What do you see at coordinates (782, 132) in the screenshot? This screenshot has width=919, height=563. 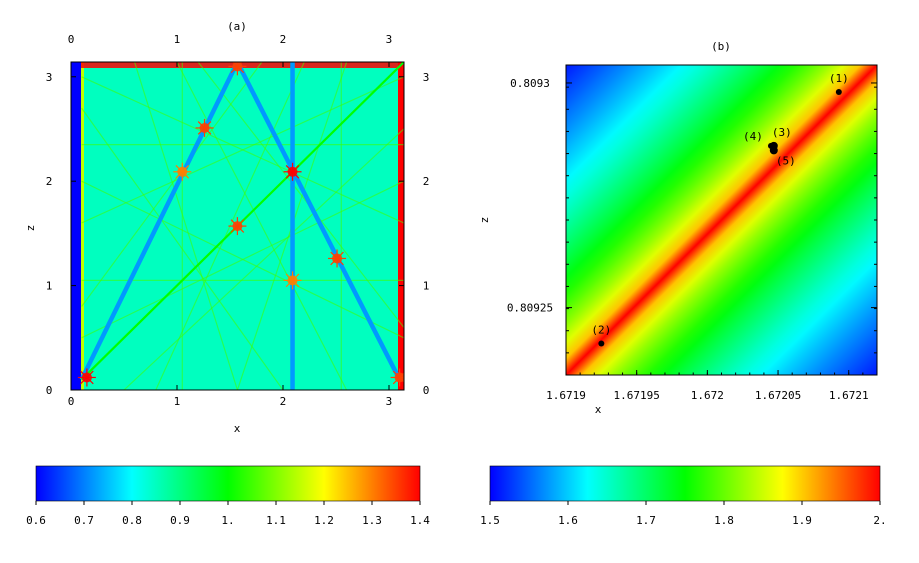 I see `data-point-label: (3)` at bounding box center [782, 132].